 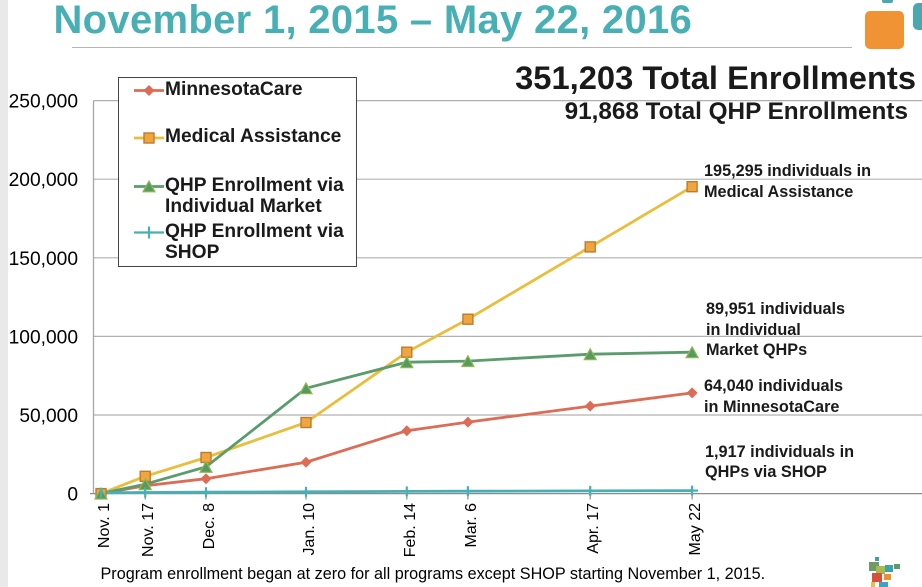 What do you see at coordinates (695, 529) in the screenshot?
I see `svg-text: May 22` at bounding box center [695, 529].